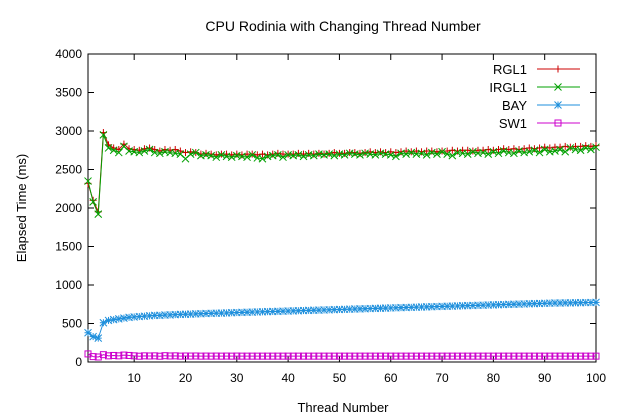  What do you see at coordinates (508, 87) in the screenshot?
I see `legend-label-irgl1: IRGL1` at bounding box center [508, 87].